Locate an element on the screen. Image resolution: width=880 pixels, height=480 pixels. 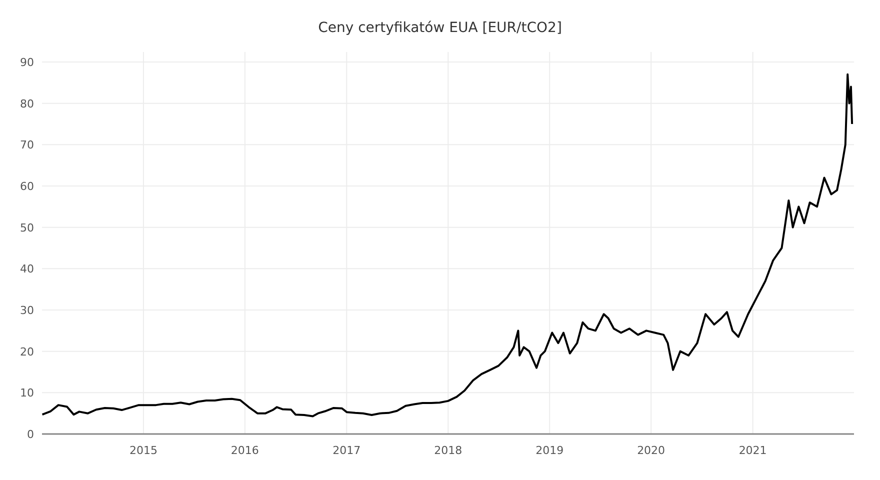
chart-title: Ceny certyfikatów EUA [EUR/tCO2] is located at coordinates (440, 28).